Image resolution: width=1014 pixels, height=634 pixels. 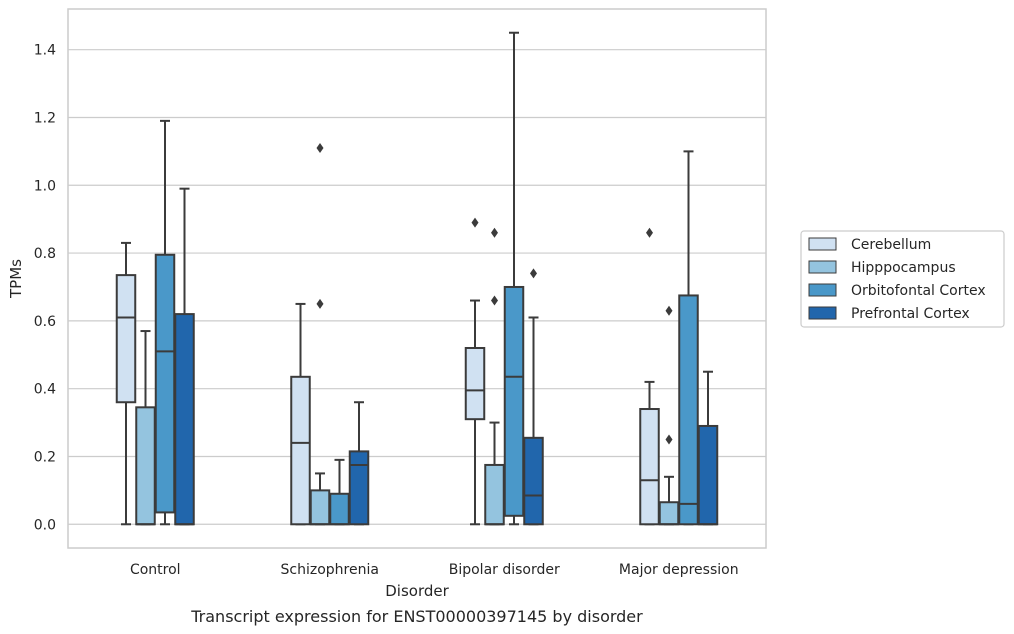 I want to click on x-tick-label: Control, so click(x=155, y=570).